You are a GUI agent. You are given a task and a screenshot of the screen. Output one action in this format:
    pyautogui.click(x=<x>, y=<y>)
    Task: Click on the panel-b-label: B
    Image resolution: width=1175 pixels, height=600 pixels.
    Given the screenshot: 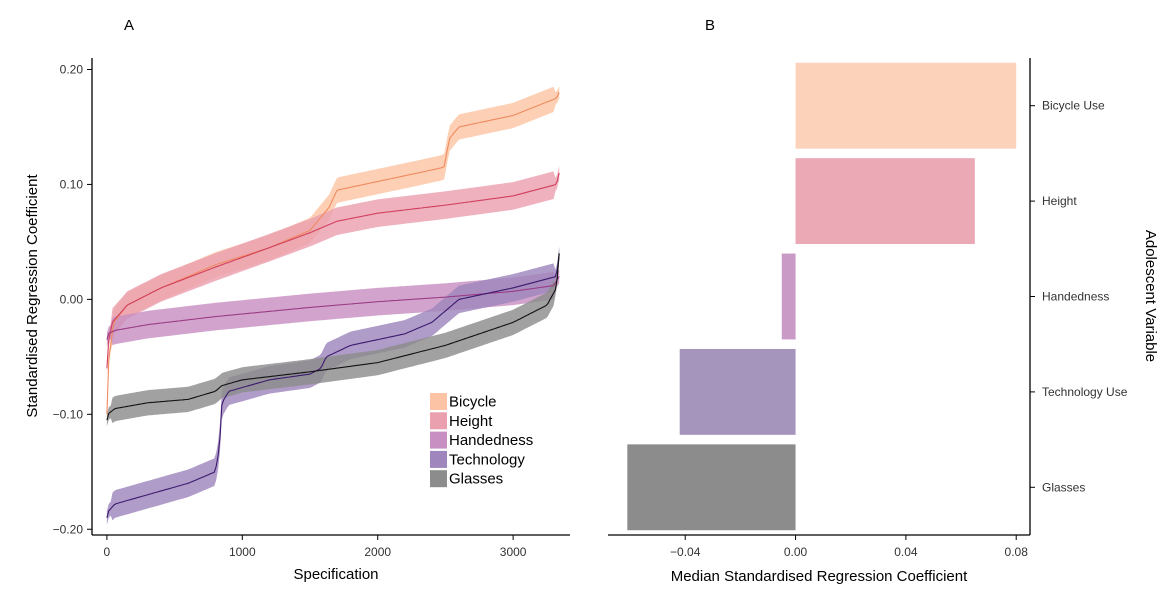 What is the action you would take?
    pyautogui.click(x=710, y=25)
    